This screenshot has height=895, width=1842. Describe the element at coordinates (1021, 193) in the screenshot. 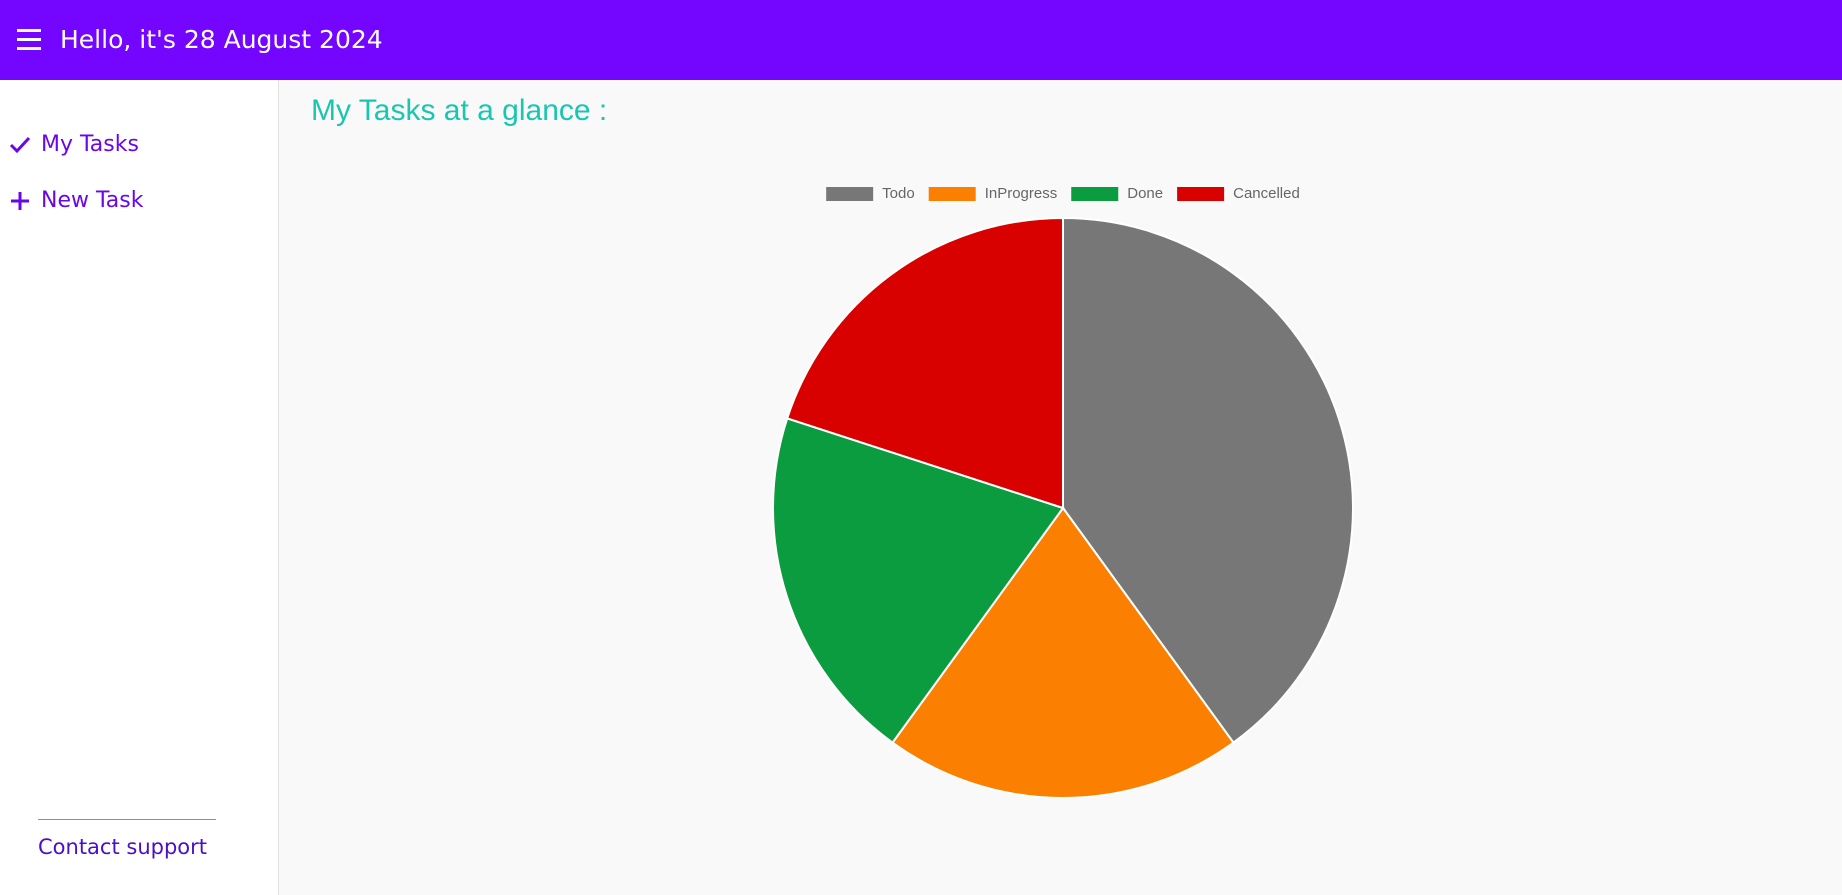

I see `legend-label: InProgress` at that location.